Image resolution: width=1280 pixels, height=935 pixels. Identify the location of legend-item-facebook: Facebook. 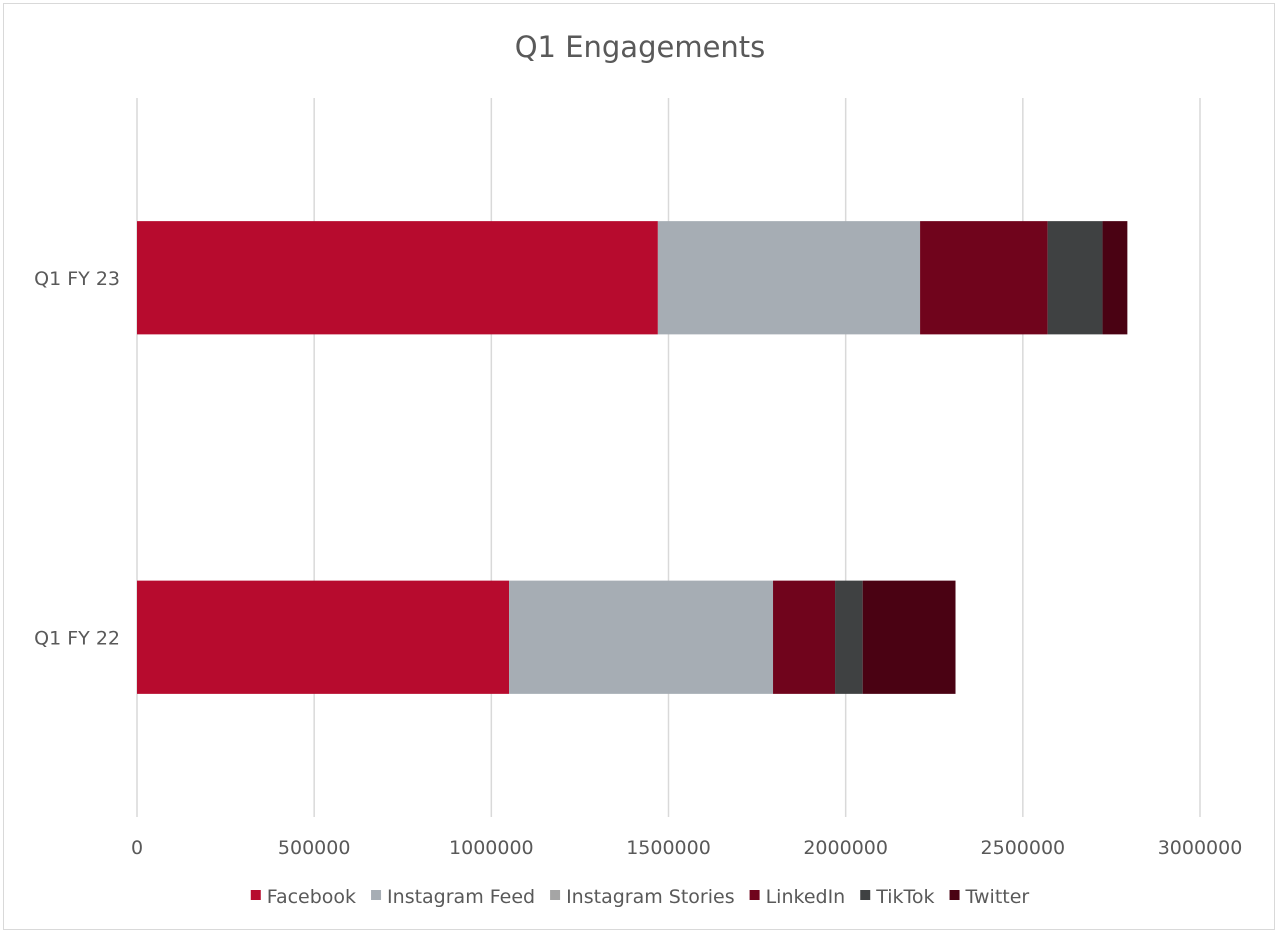
(303, 897).